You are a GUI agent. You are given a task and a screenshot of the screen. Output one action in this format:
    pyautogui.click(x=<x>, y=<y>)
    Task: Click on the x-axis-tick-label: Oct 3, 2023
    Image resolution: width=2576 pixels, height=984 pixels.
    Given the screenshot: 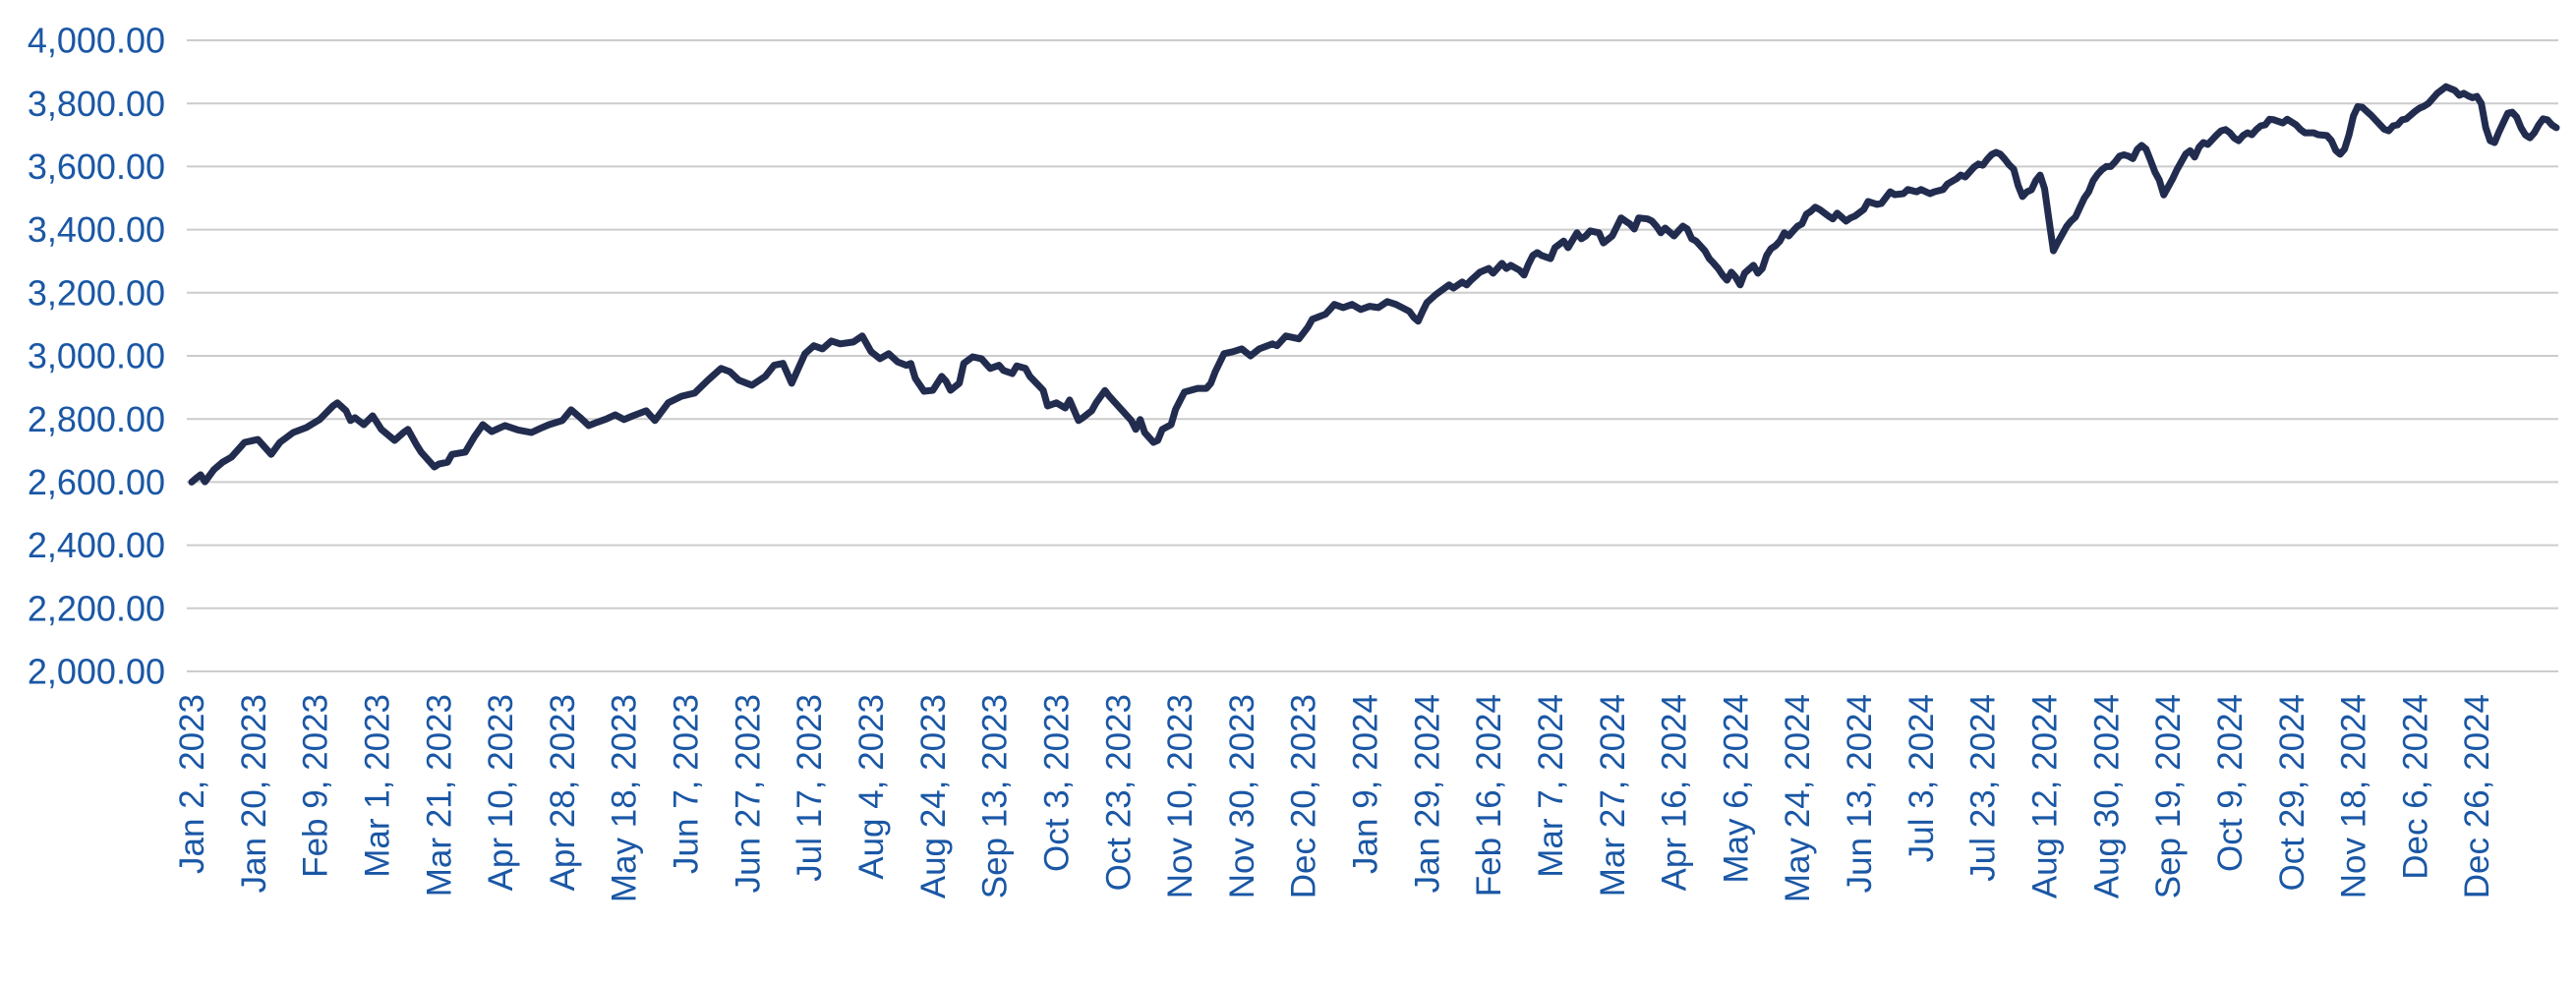 What is the action you would take?
    pyautogui.click(x=1056, y=783)
    